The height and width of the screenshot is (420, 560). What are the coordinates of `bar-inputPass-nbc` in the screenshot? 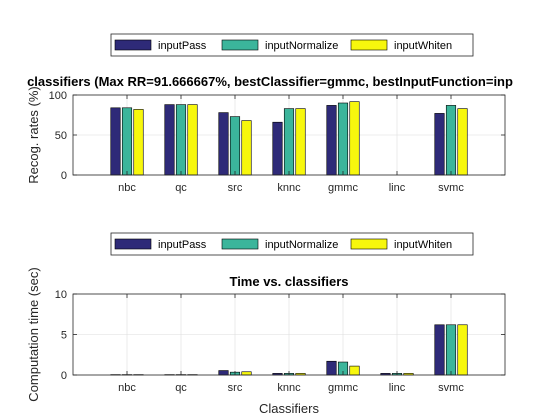 It's located at (115, 141).